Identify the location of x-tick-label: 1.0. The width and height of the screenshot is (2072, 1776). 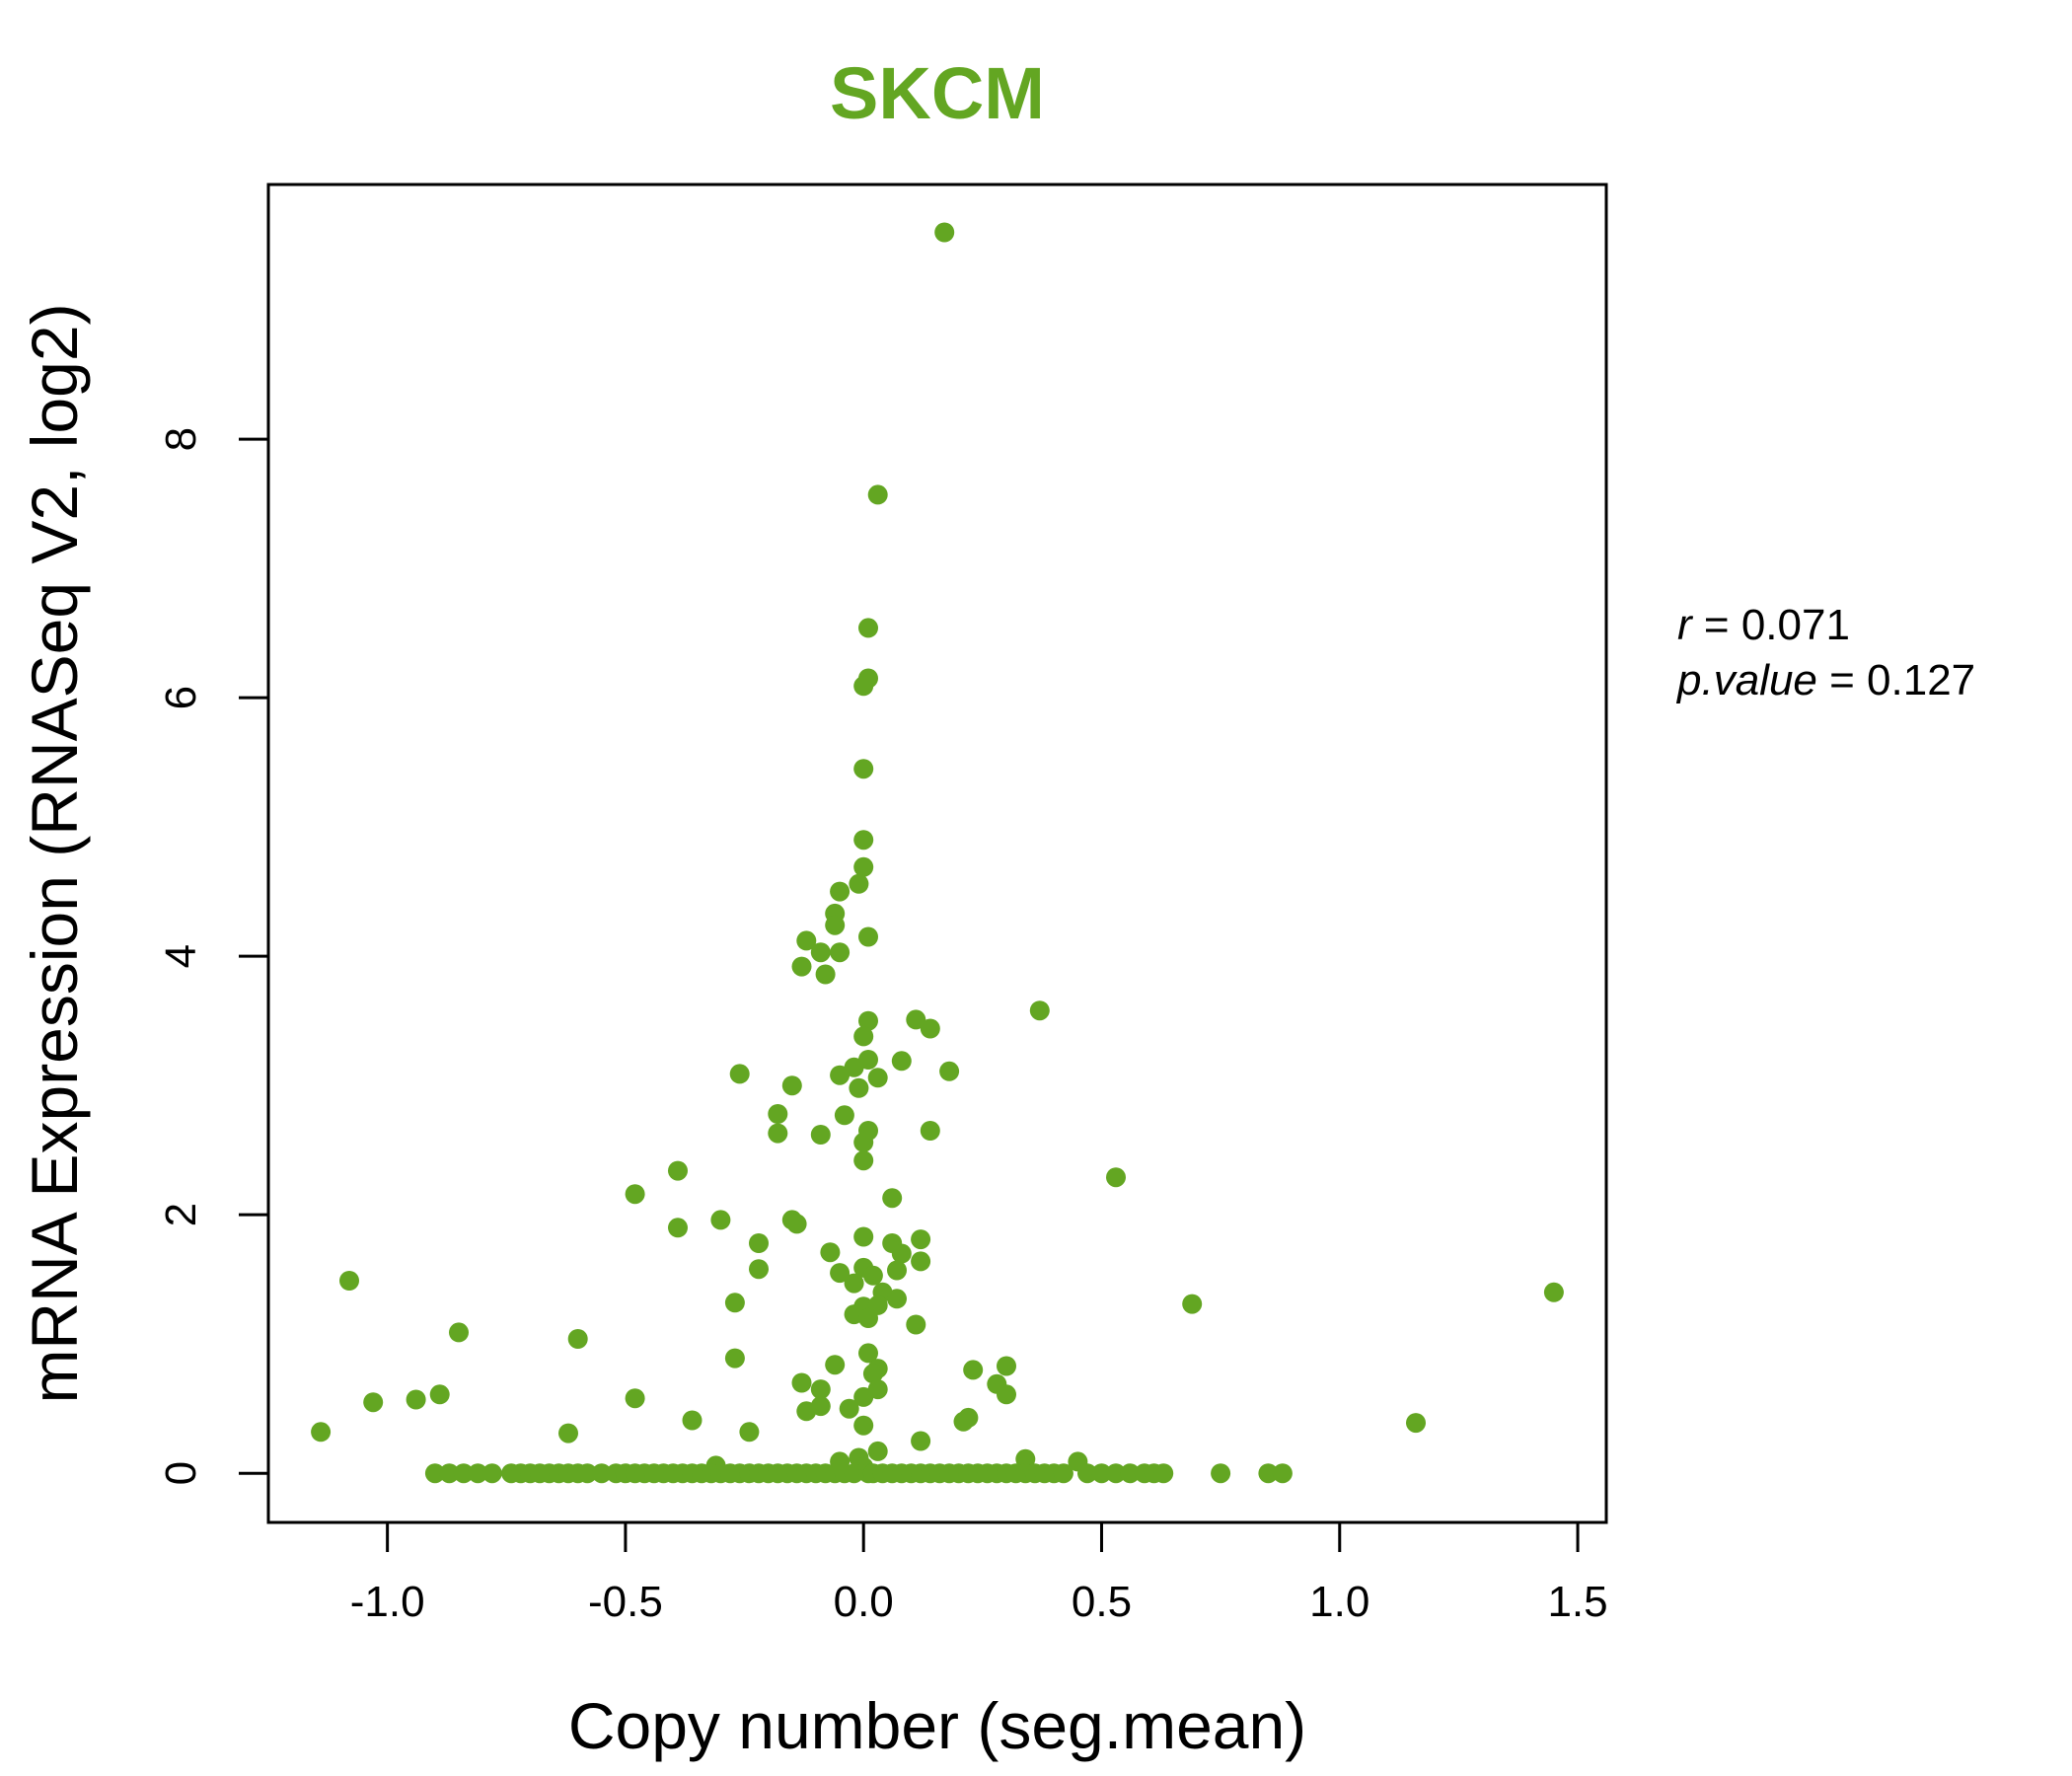
(1339, 1602).